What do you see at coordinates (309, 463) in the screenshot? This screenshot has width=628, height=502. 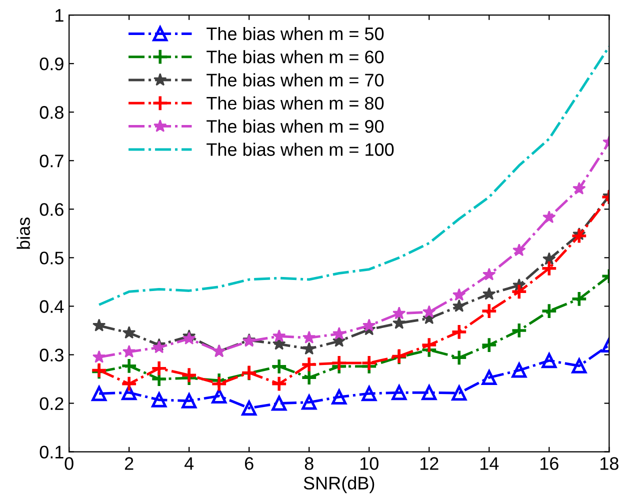 I see `x-tick-label: 8` at bounding box center [309, 463].